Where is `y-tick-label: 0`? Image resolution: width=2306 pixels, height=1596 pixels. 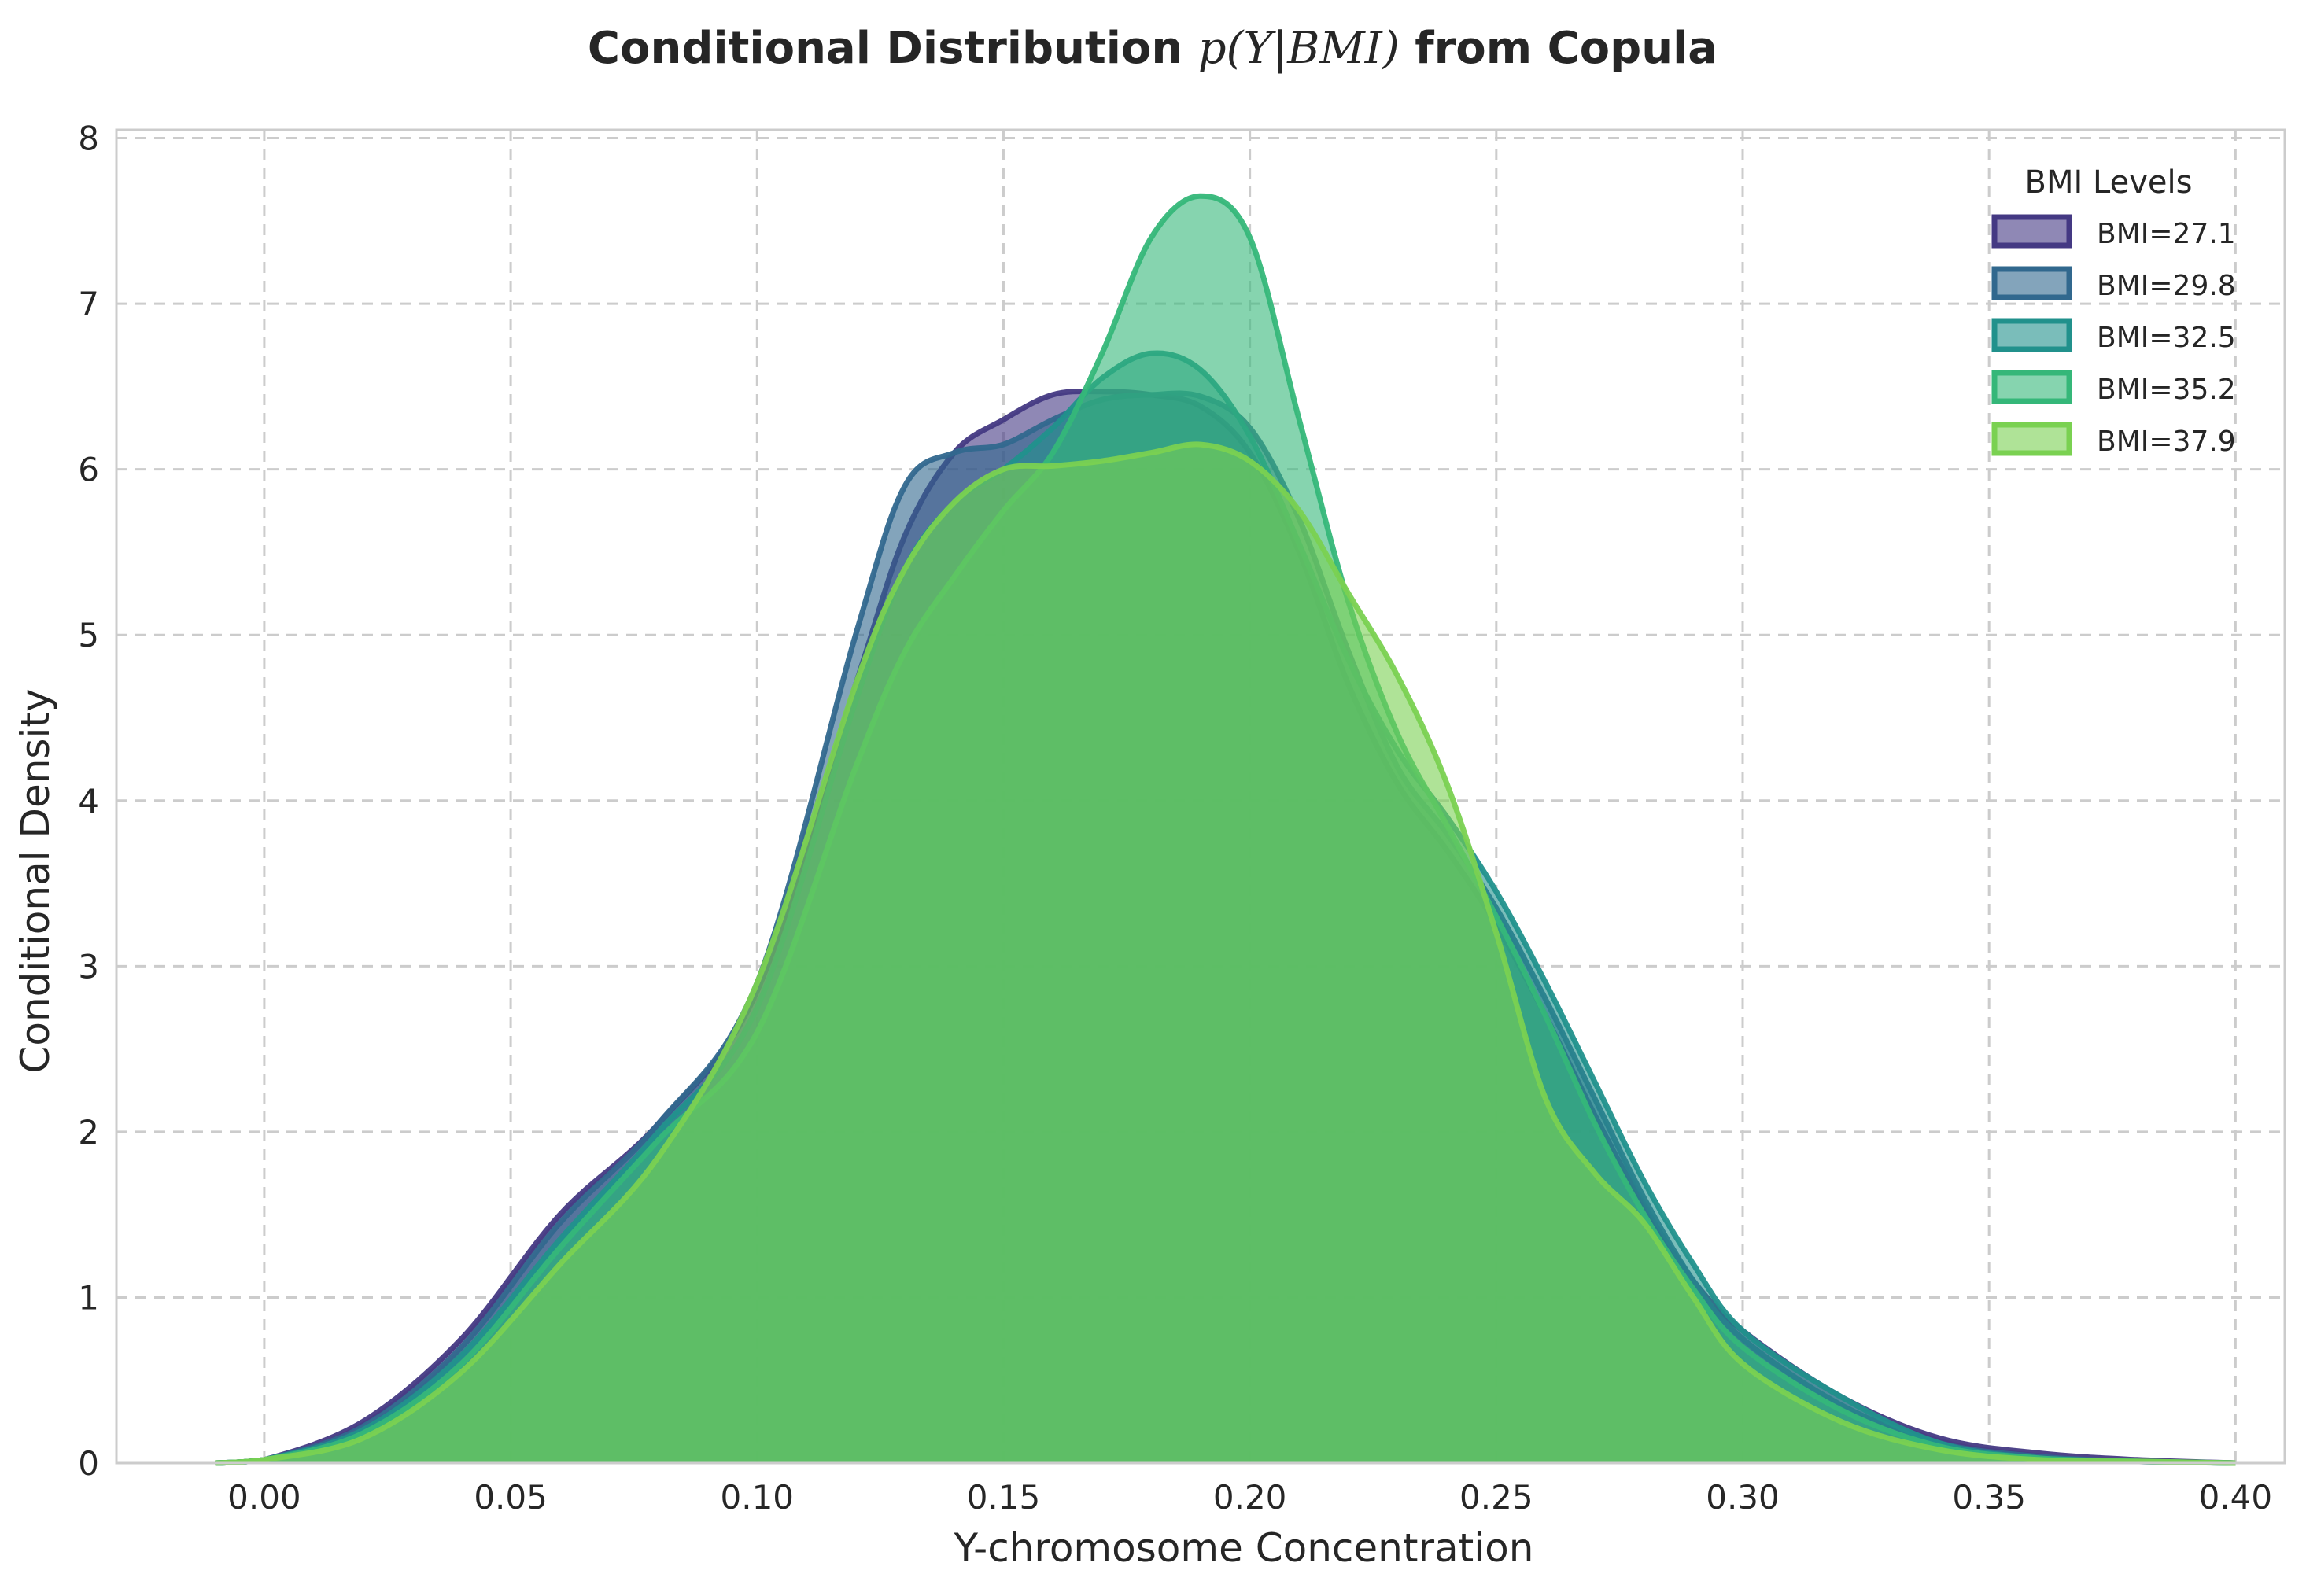 y-tick-label: 0 is located at coordinates (88, 1463).